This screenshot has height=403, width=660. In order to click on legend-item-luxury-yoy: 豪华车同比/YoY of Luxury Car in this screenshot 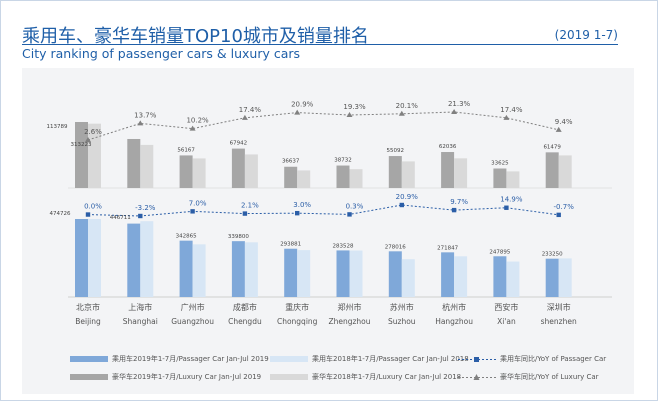, I will do `click(528, 377)`.